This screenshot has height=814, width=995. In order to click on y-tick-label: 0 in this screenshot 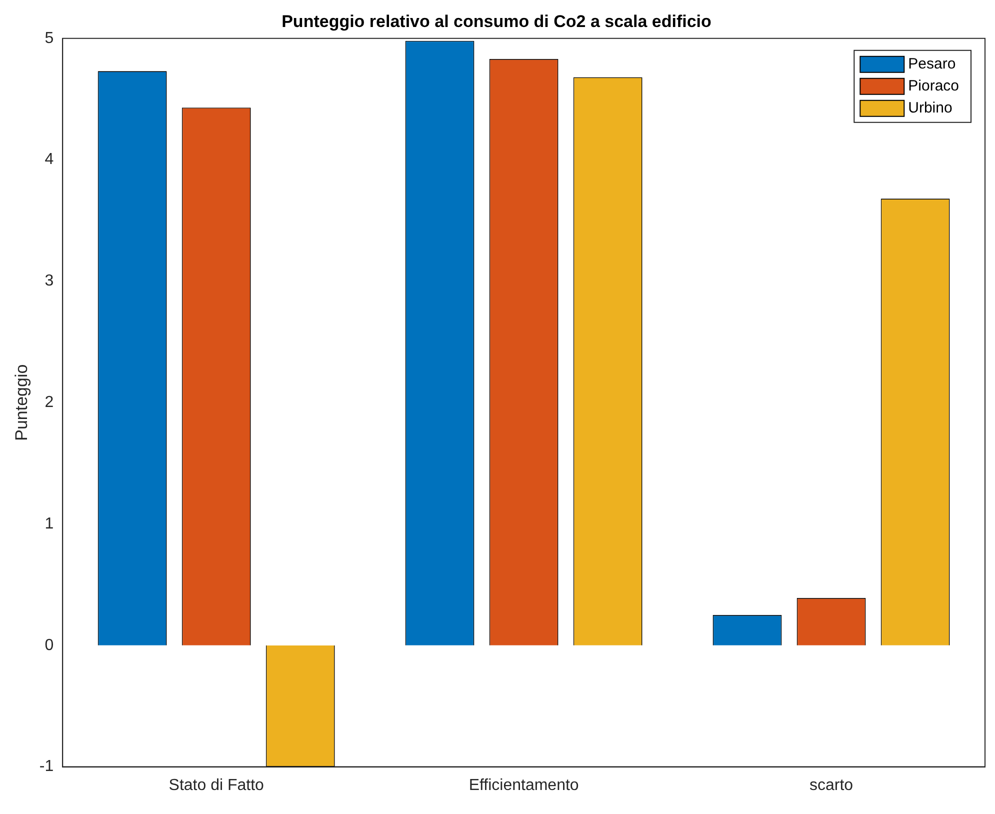, I will do `click(49, 645)`.